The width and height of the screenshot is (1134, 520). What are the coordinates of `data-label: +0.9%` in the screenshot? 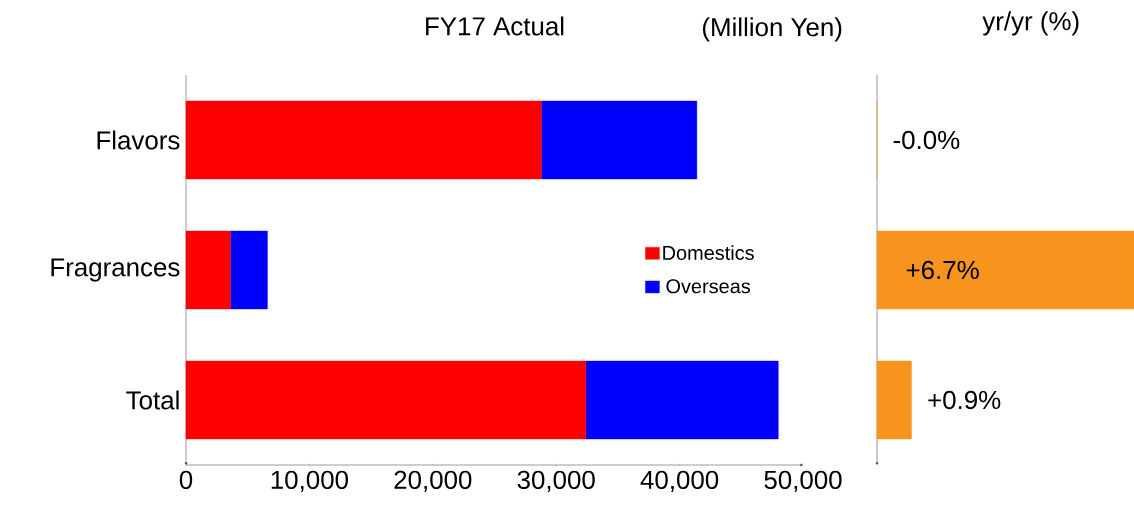 It's located at (964, 400).